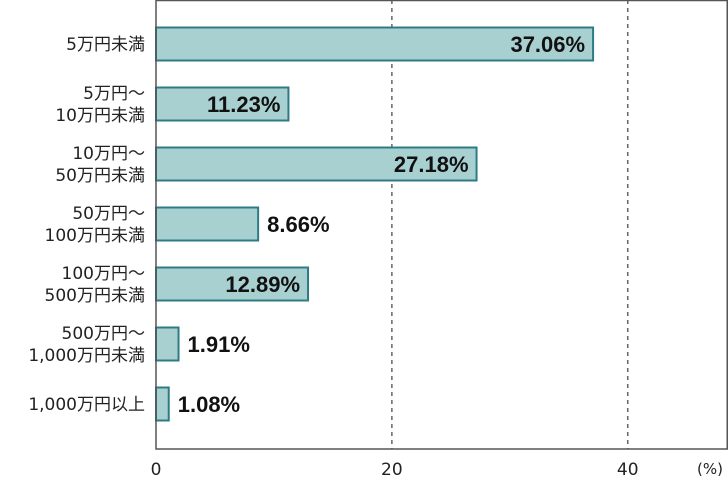 The height and width of the screenshot is (482, 728). Describe the element at coordinates (209, 404) in the screenshot. I see `value-label-6: 1.08%` at that location.